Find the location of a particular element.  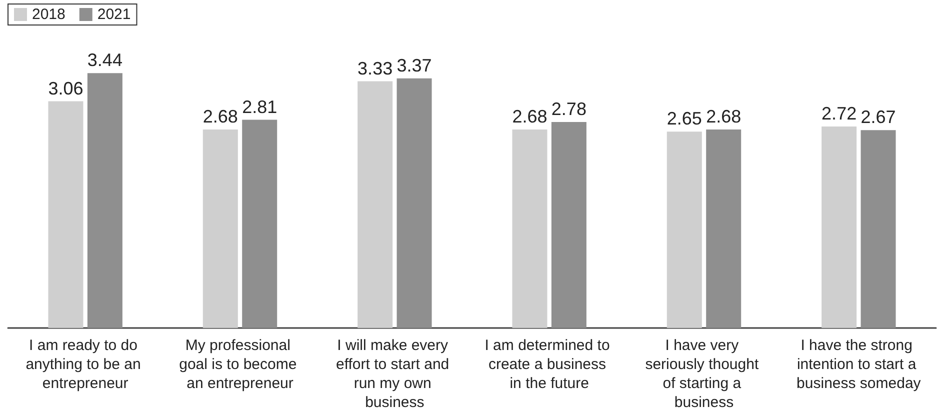

x-tick-label: I am ready to do anything to be an entrepreneur is located at coordinates (85, 364).